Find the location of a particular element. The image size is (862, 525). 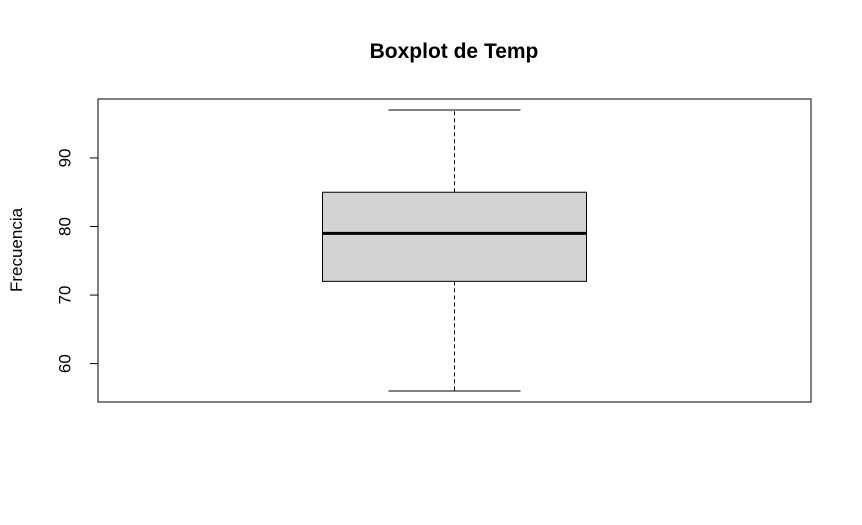

y-tick-label: 60 is located at coordinates (64, 363).